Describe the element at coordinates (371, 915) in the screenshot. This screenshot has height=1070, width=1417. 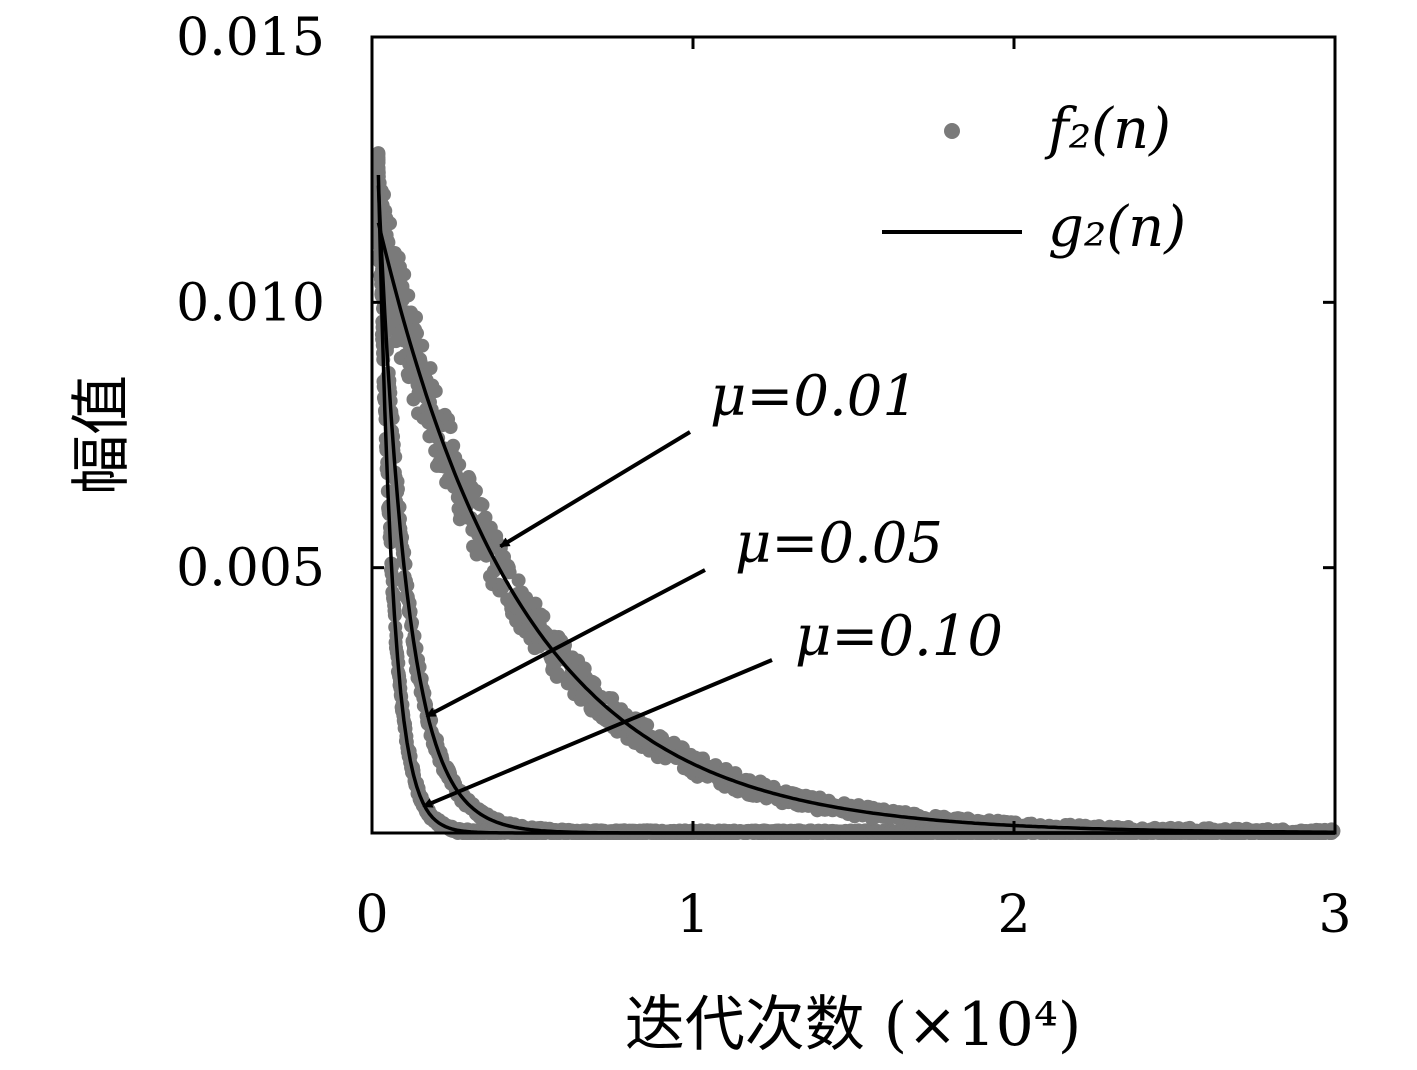
I see `x-tick-label: 0` at that location.